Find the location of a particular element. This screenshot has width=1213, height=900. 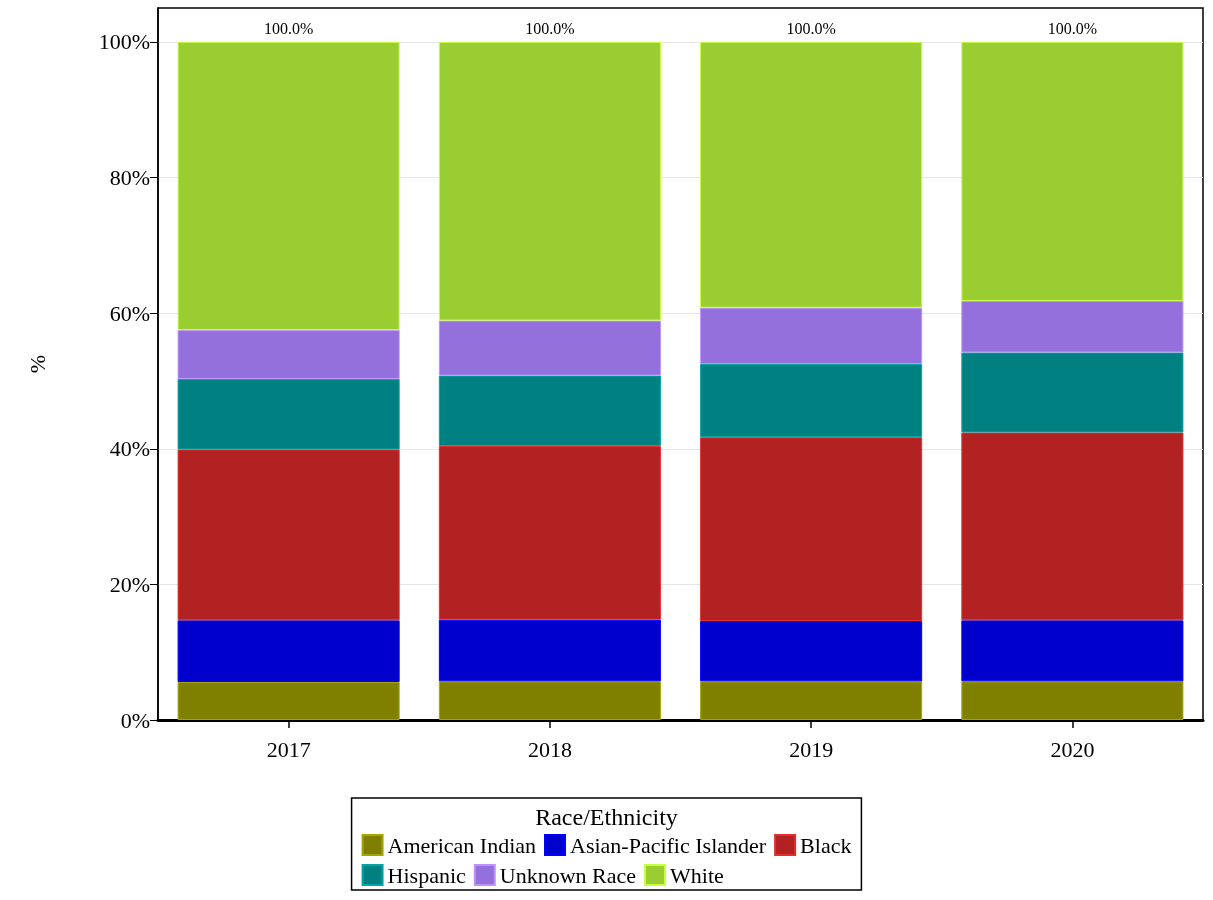

legend-label: Unknown Race is located at coordinates (568, 875).